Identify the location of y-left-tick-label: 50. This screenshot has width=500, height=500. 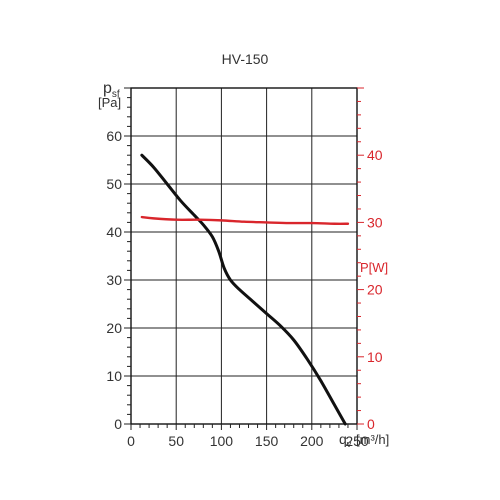
(114, 184).